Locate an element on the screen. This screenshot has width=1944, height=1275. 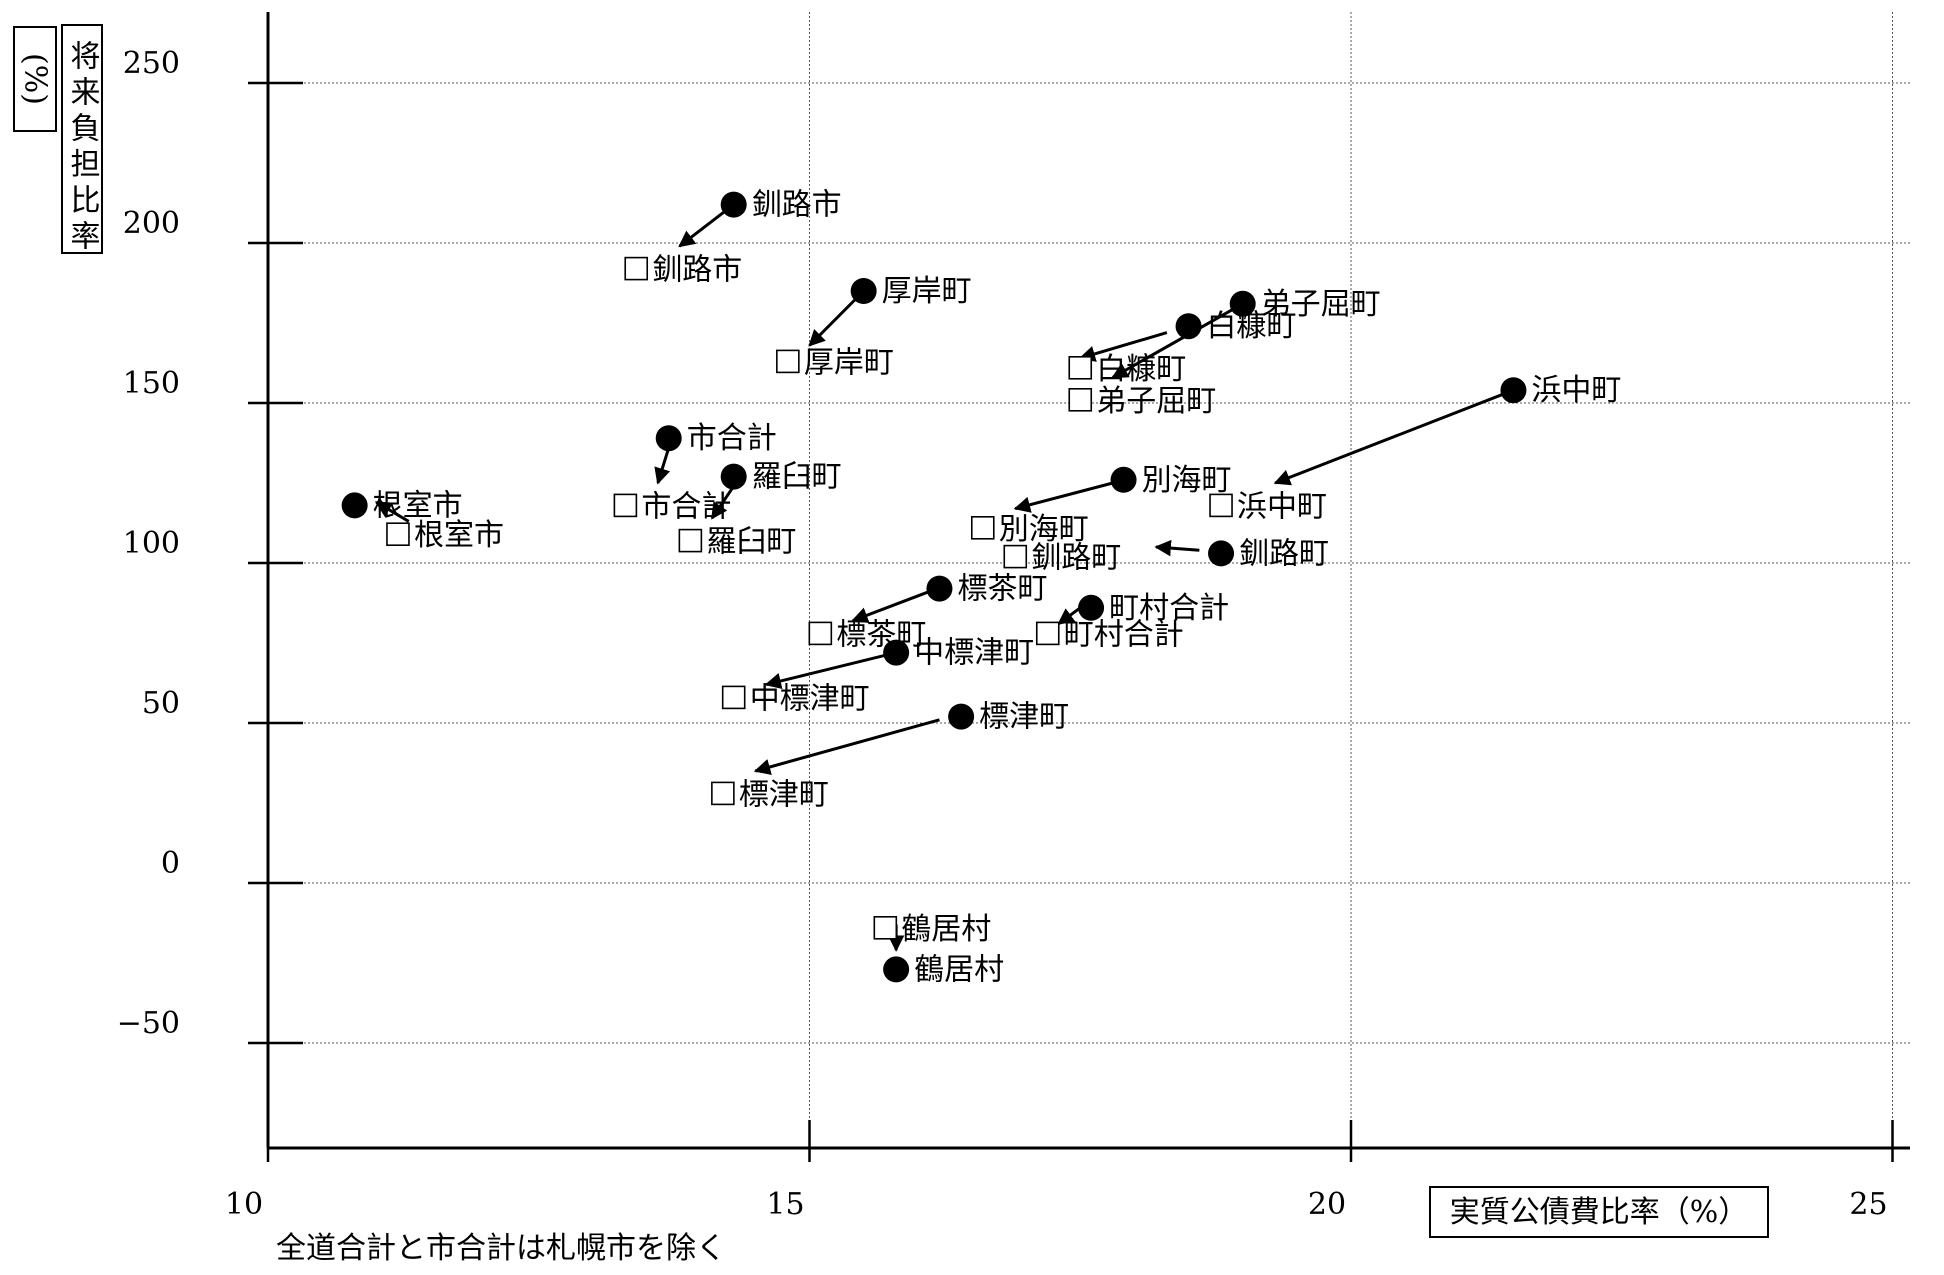
y-label-box is located at coordinates (82, 139).